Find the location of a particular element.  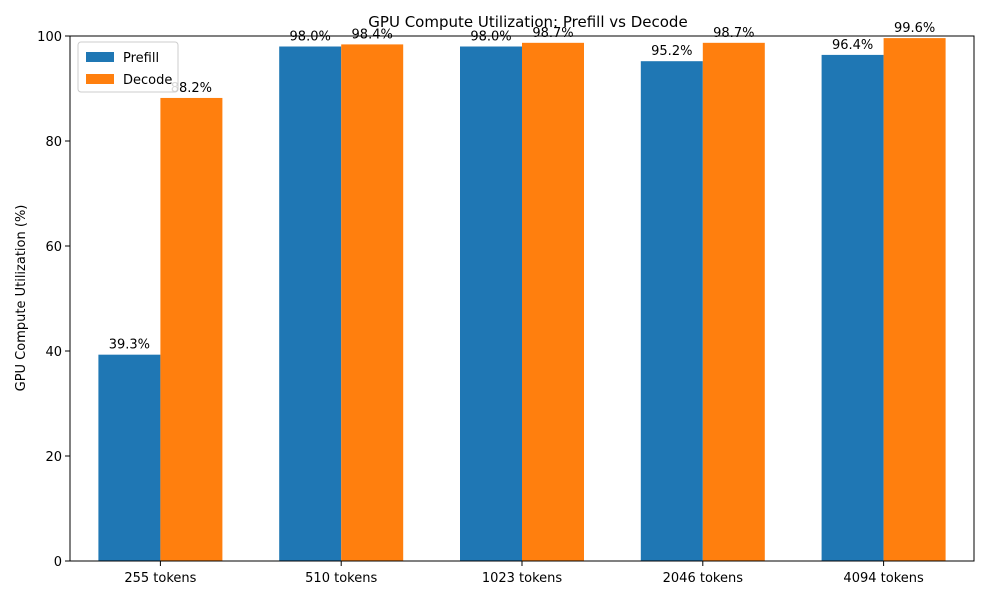

legend-label-decode: Decode is located at coordinates (147, 80).